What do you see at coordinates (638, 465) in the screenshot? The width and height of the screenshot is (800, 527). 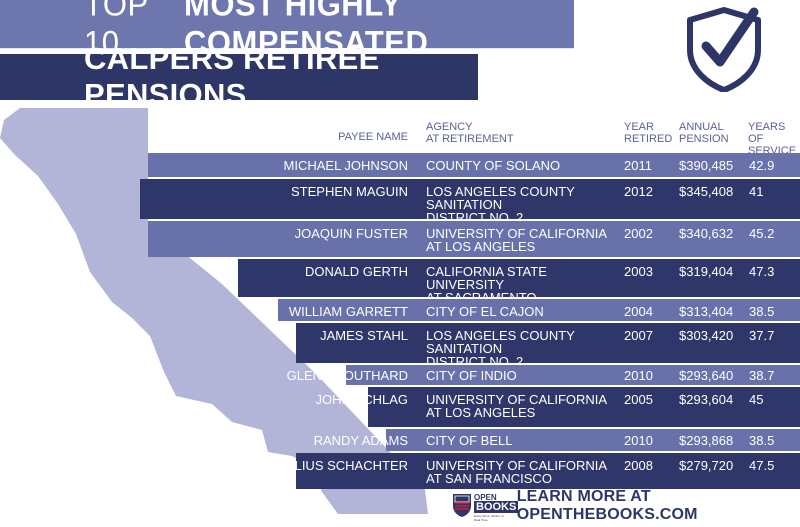 I see `year-retired: 2008` at bounding box center [638, 465].